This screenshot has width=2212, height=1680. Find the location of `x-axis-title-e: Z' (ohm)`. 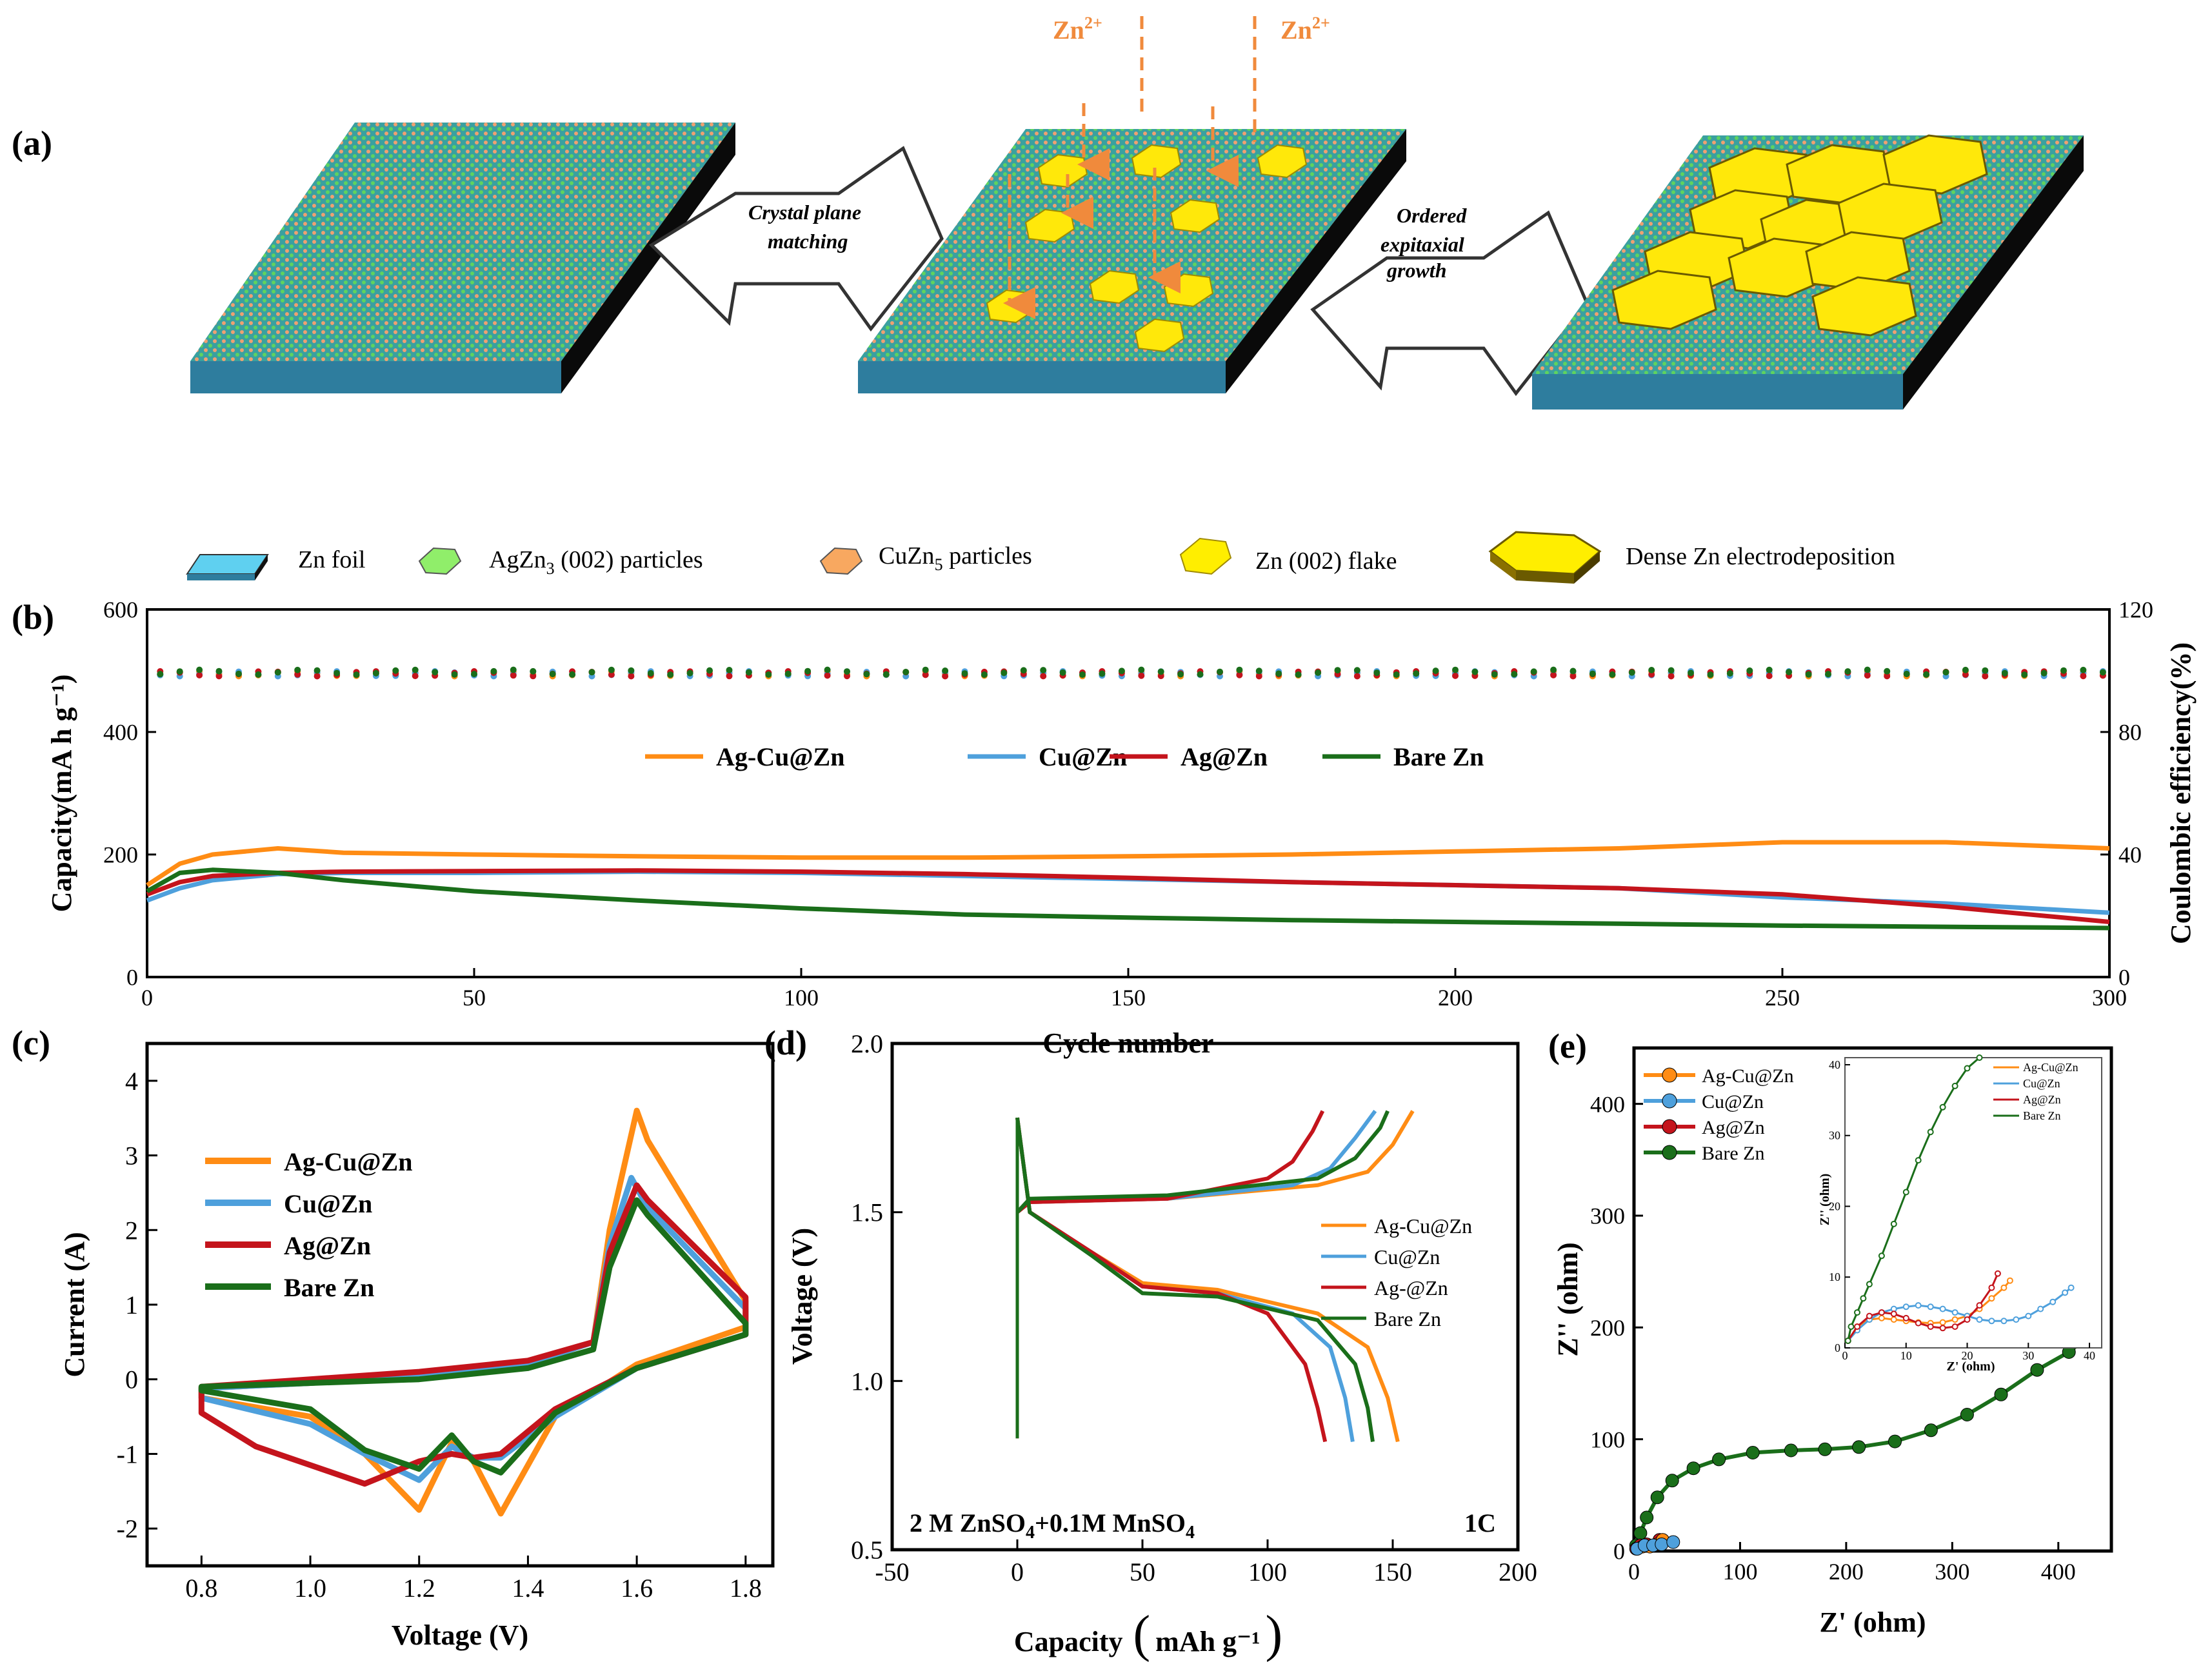

x-axis-title-e: Z' (ohm) is located at coordinates (1873, 1622).